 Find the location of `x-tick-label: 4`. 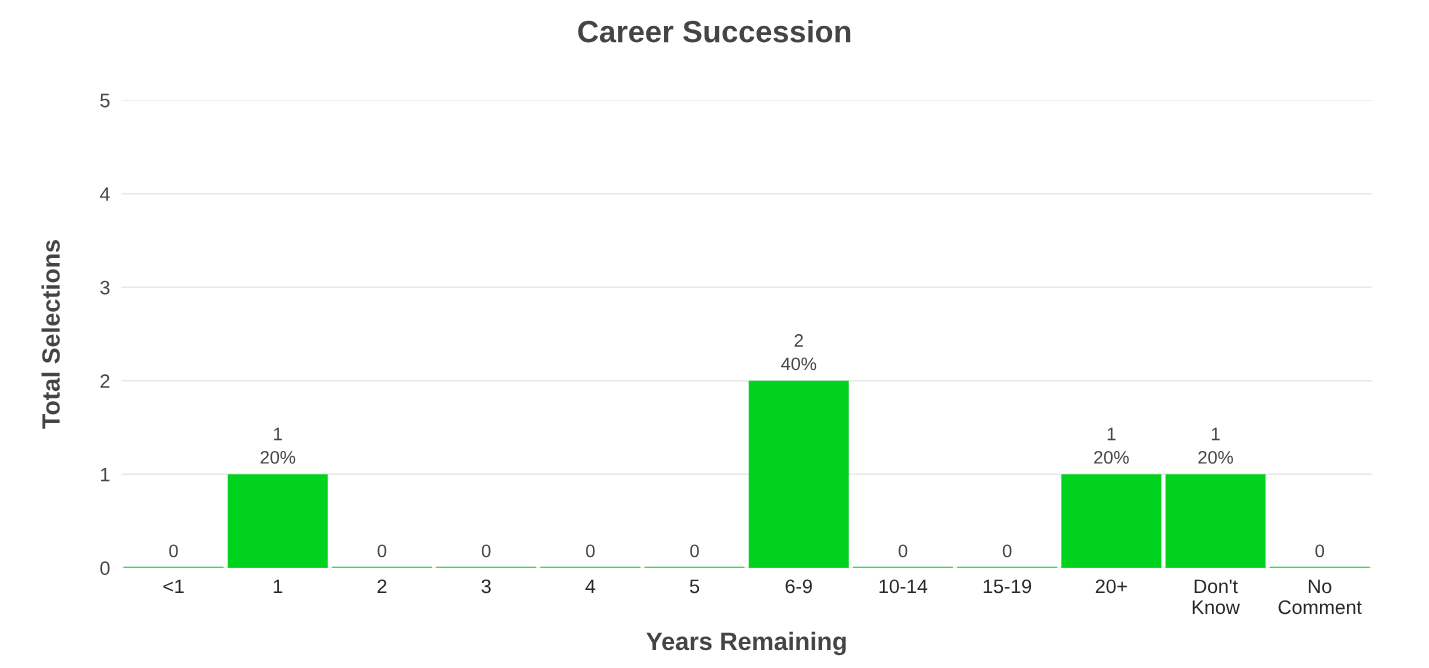

x-tick-label: 4 is located at coordinates (590, 586).